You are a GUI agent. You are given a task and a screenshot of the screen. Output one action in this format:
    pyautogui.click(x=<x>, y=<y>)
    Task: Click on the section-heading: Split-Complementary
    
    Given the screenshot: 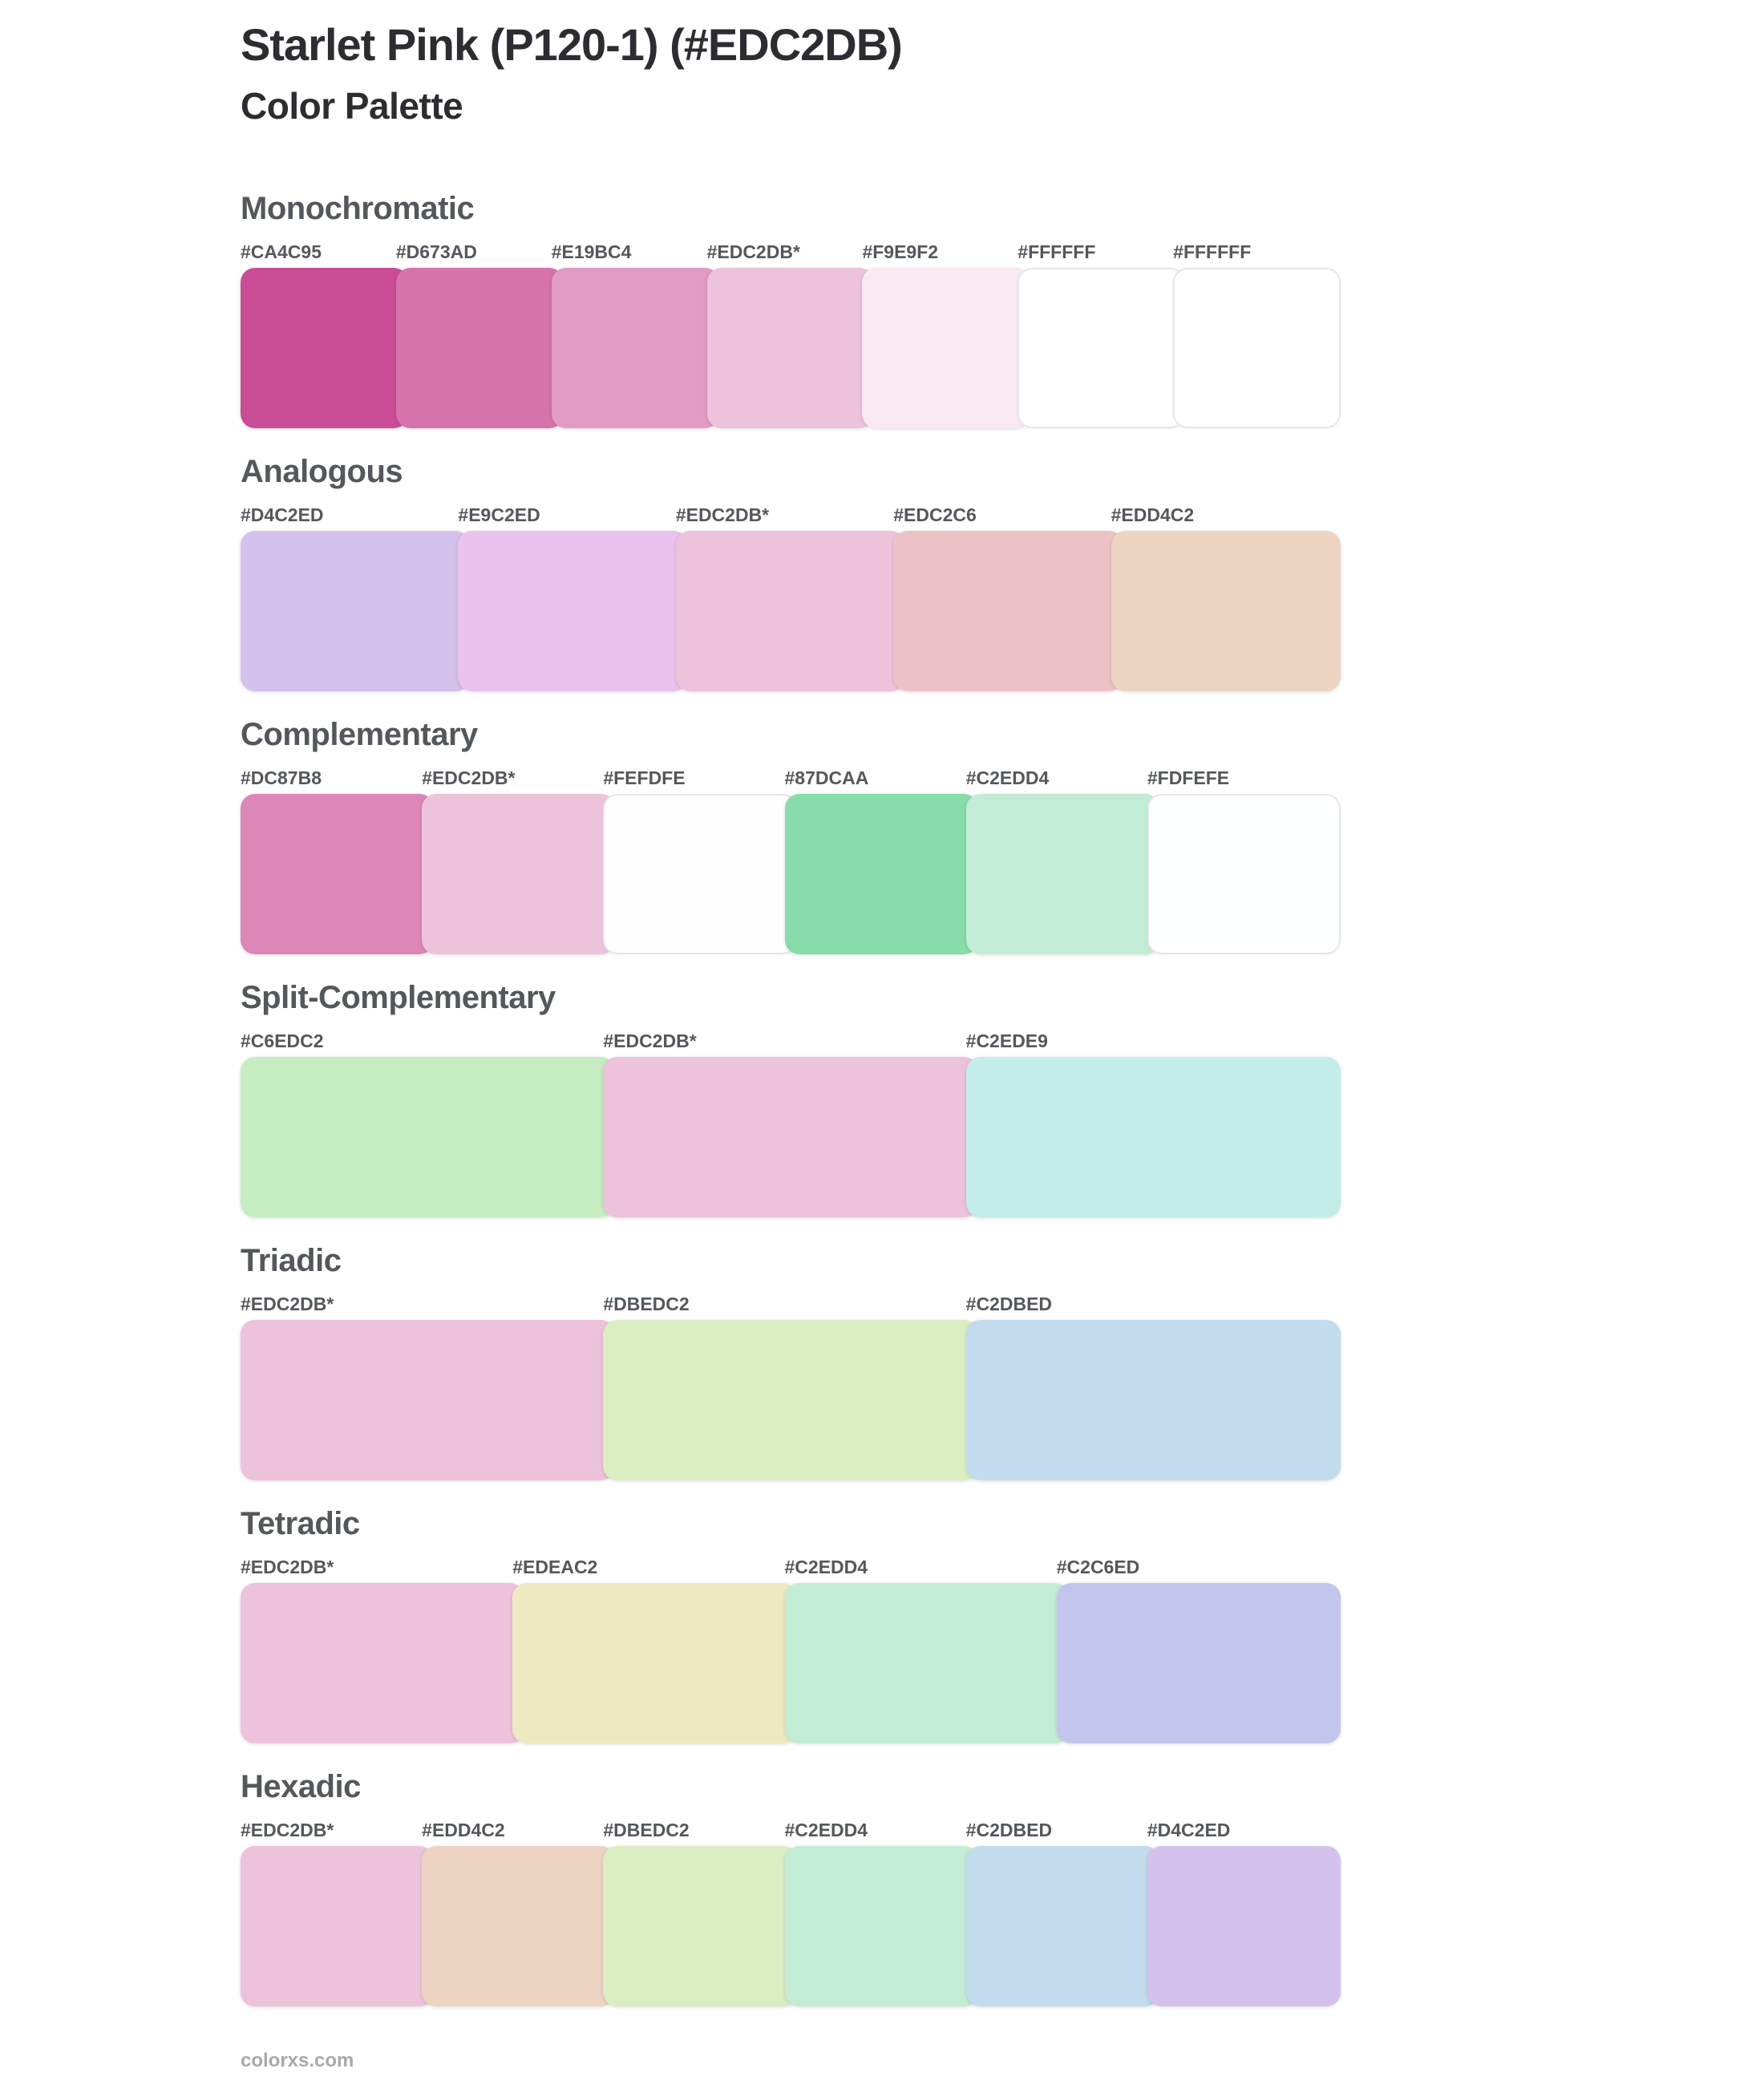 What is the action you would take?
    pyautogui.click(x=398, y=998)
    